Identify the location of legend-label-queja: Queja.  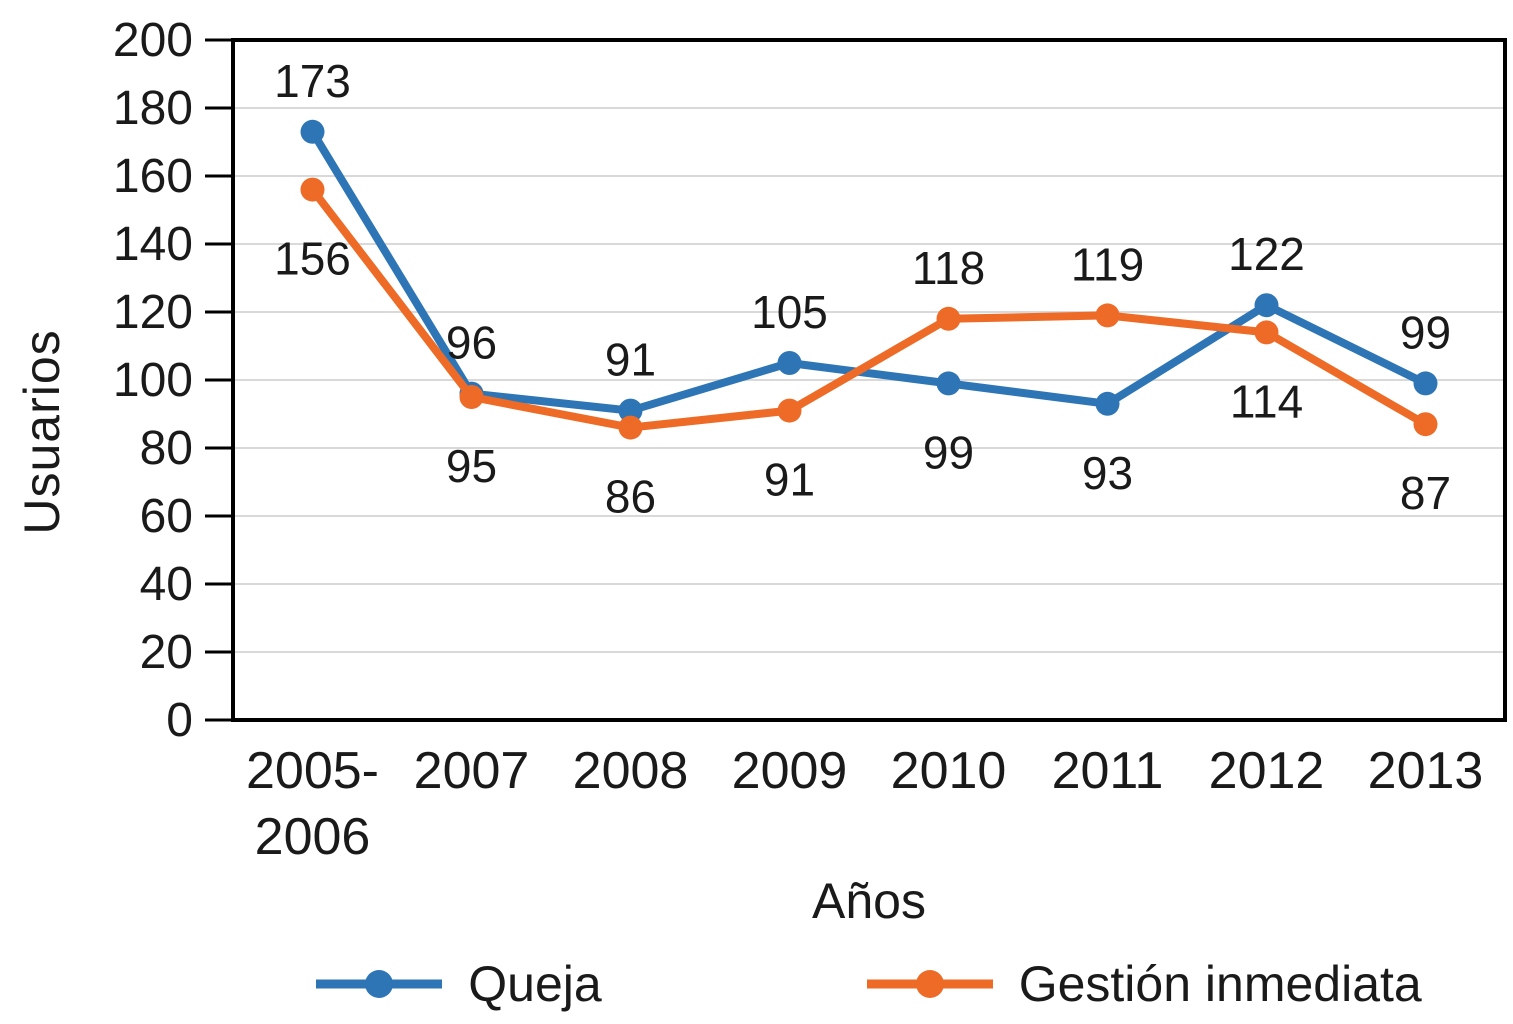
(535, 984).